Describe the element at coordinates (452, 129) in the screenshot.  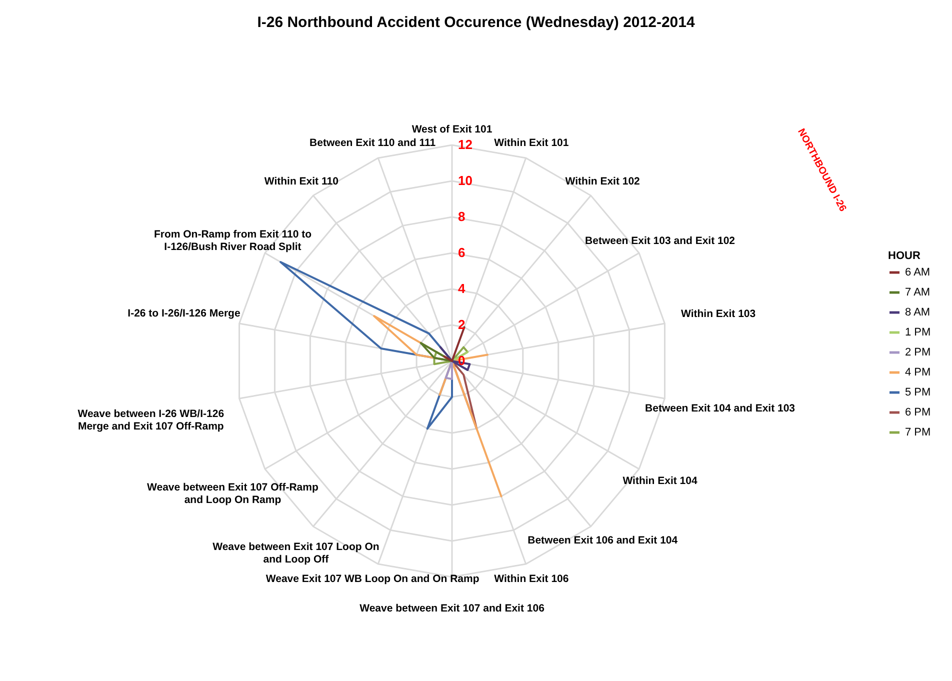
I see `spoke-label: West of Exit 101` at that location.